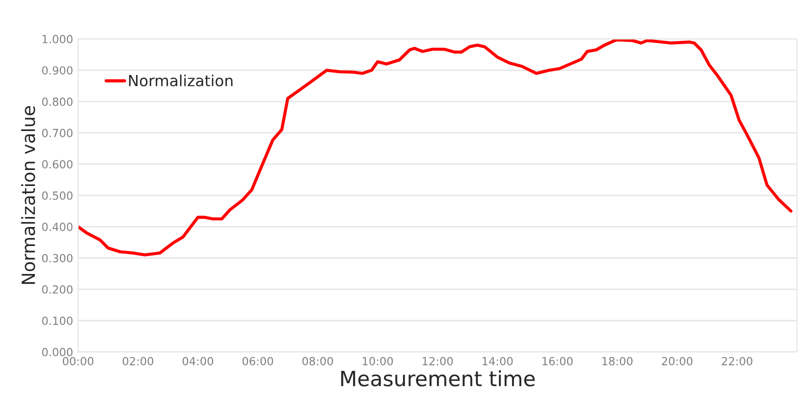 This screenshot has width=805, height=414. Describe the element at coordinates (180, 80) in the screenshot. I see `legend-label: Normalization` at that location.